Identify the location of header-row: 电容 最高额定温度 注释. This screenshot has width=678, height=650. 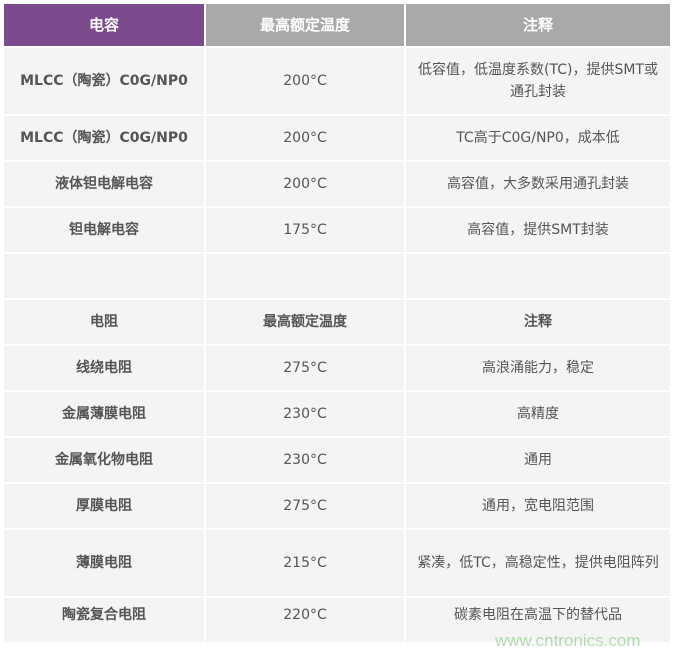
(337, 25).